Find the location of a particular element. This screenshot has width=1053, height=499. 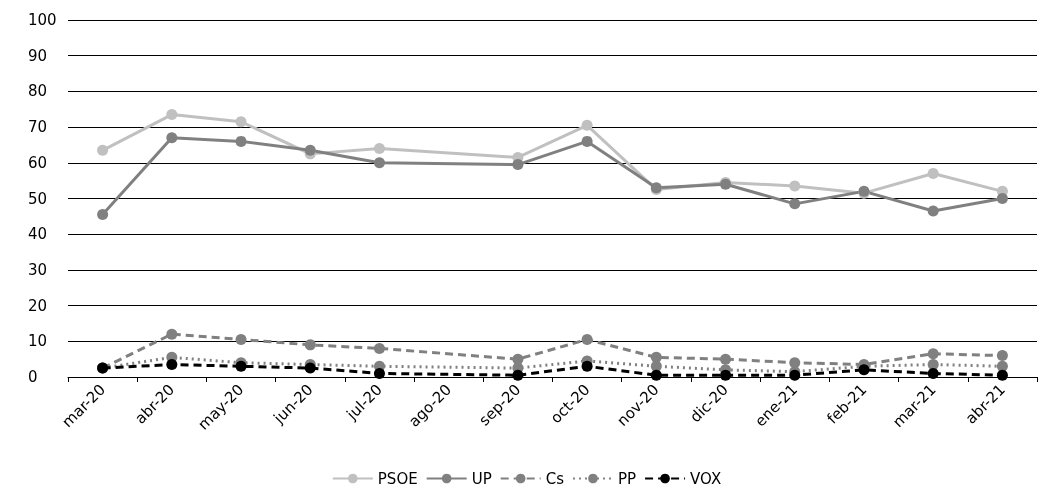

y-tick-label: 50 is located at coordinates (38, 198).